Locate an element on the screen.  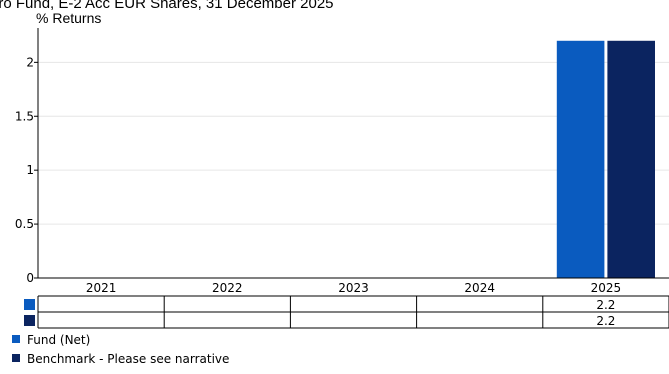
y-tick-label: 0 is located at coordinates (30, 278).